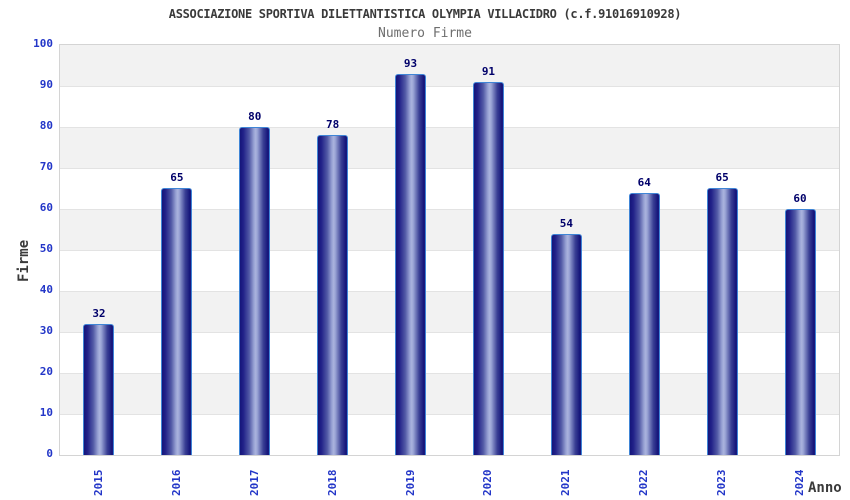 The height and width of the screenshot is (500, 850). I want to click on y-tick-label: 20, so click(46, 371).